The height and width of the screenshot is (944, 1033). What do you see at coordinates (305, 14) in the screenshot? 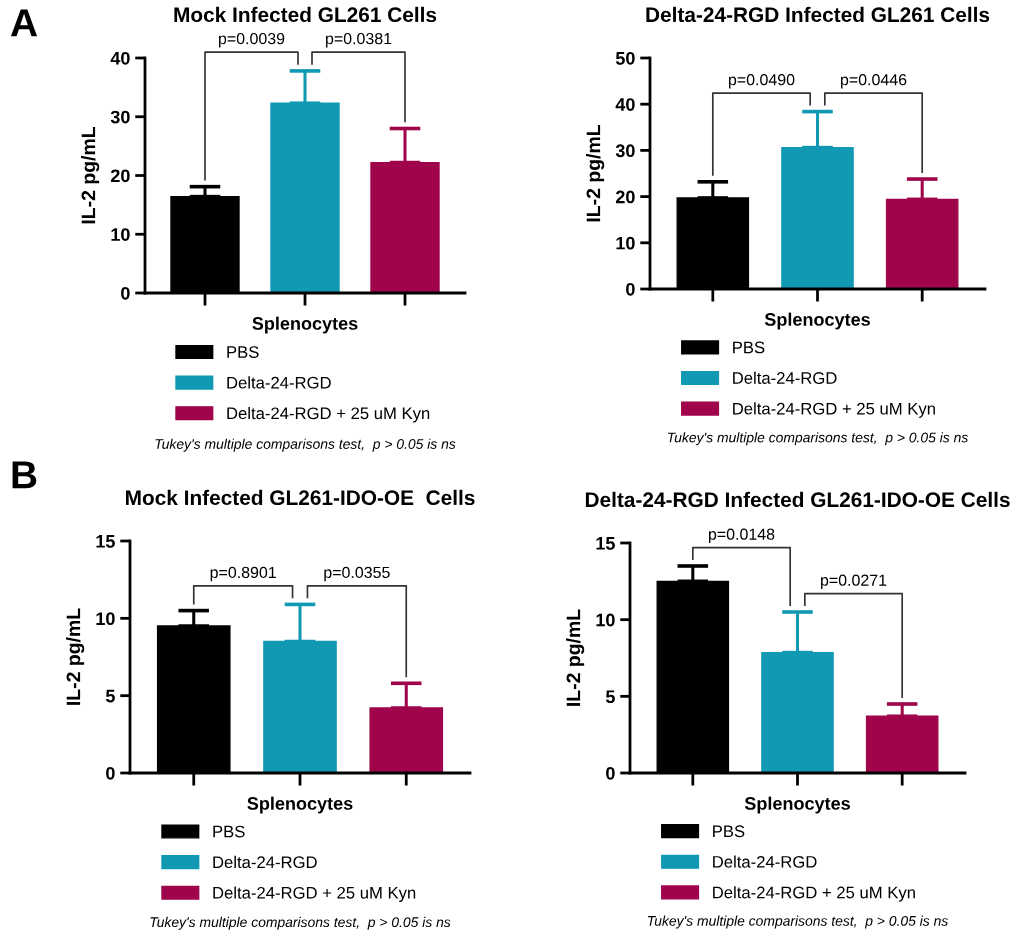
I see `chart-title: Mock Infected GL261 Cells` at bounding box center [305, 14].